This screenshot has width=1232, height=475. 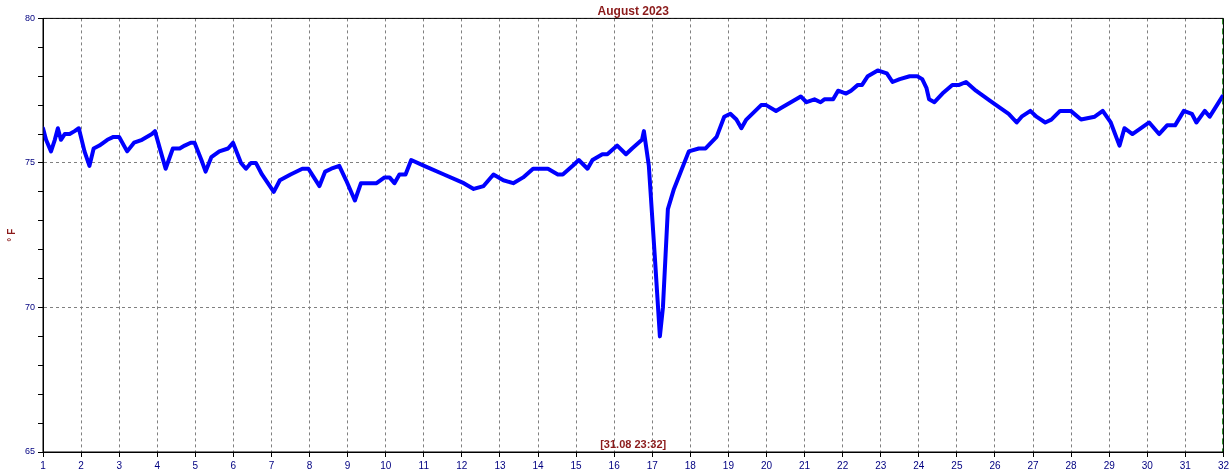 I want to click on y-tick-label: 65, so click(x=30, y=451).